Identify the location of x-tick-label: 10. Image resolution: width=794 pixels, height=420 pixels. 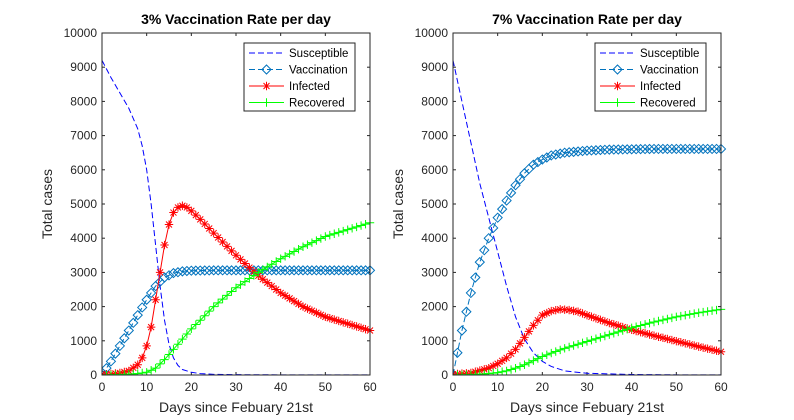
(147, 387).